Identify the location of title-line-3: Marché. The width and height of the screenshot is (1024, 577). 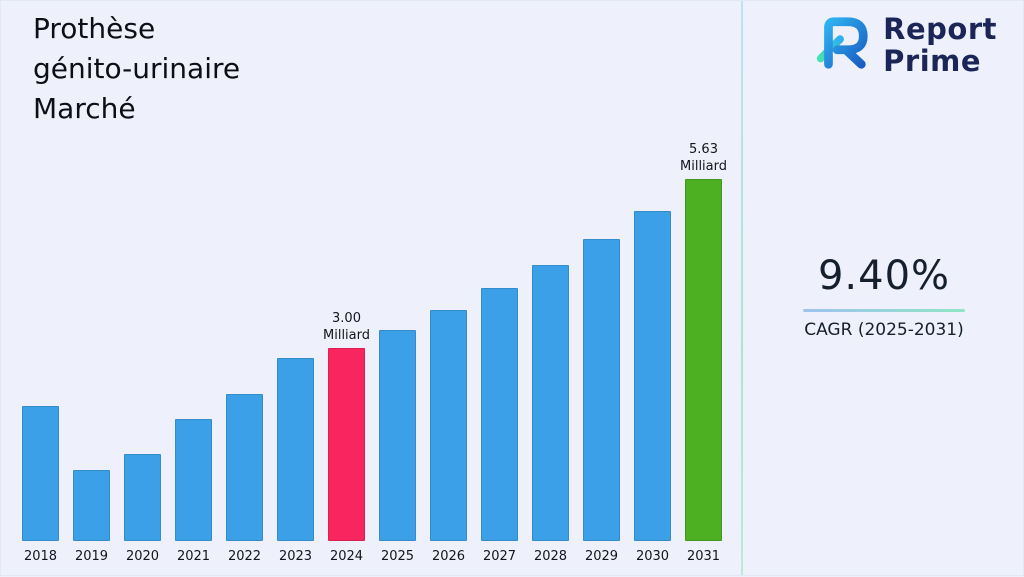
(84, 108).